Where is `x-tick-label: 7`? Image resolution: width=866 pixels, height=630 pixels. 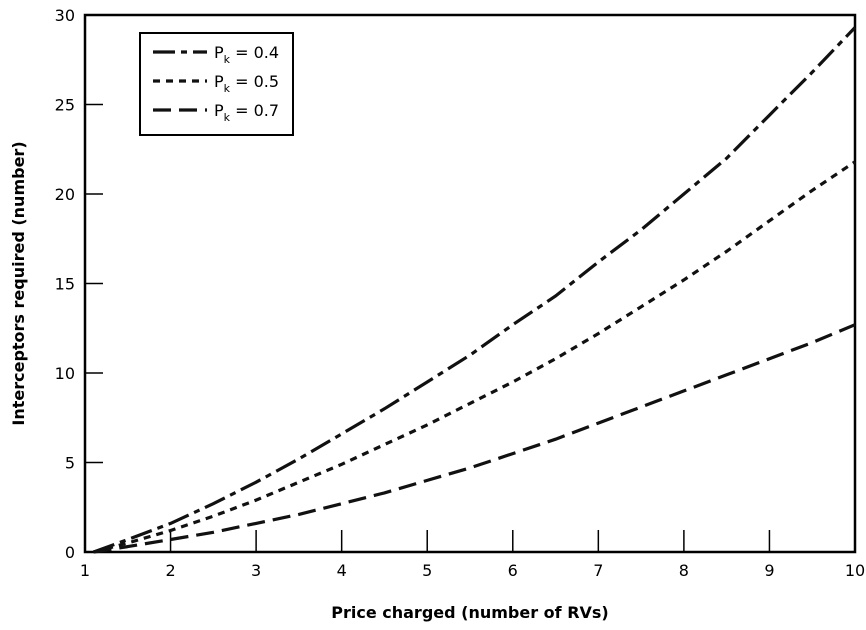
x-tick-label: 7 is located at coordinates (598, 570).